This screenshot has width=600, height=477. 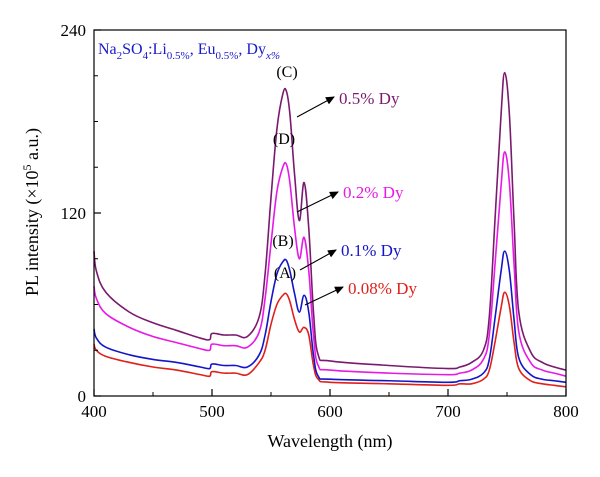 I want to click on peak-letter: (C), so click(x=286, y=72).